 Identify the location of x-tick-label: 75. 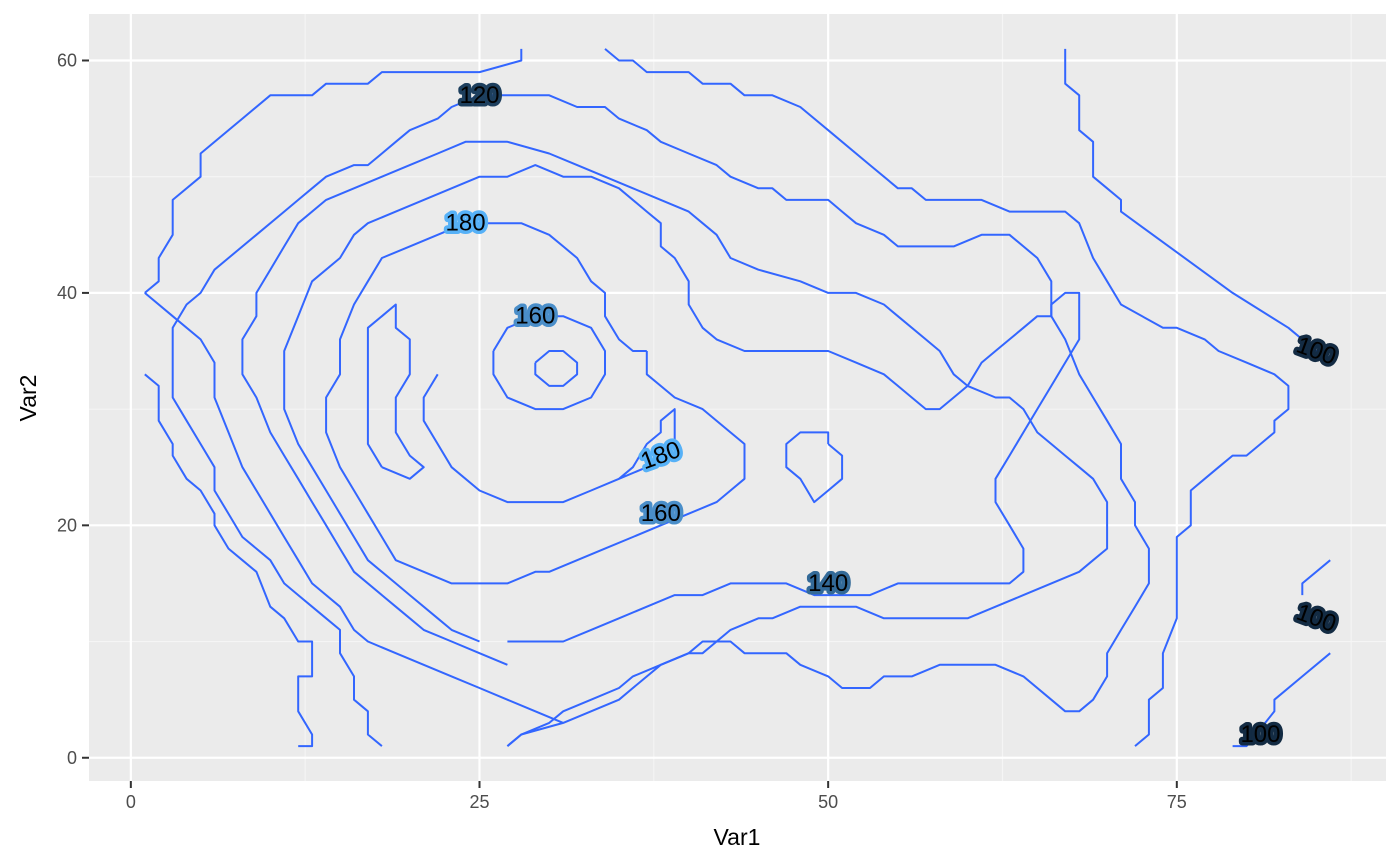
(1177, 802).